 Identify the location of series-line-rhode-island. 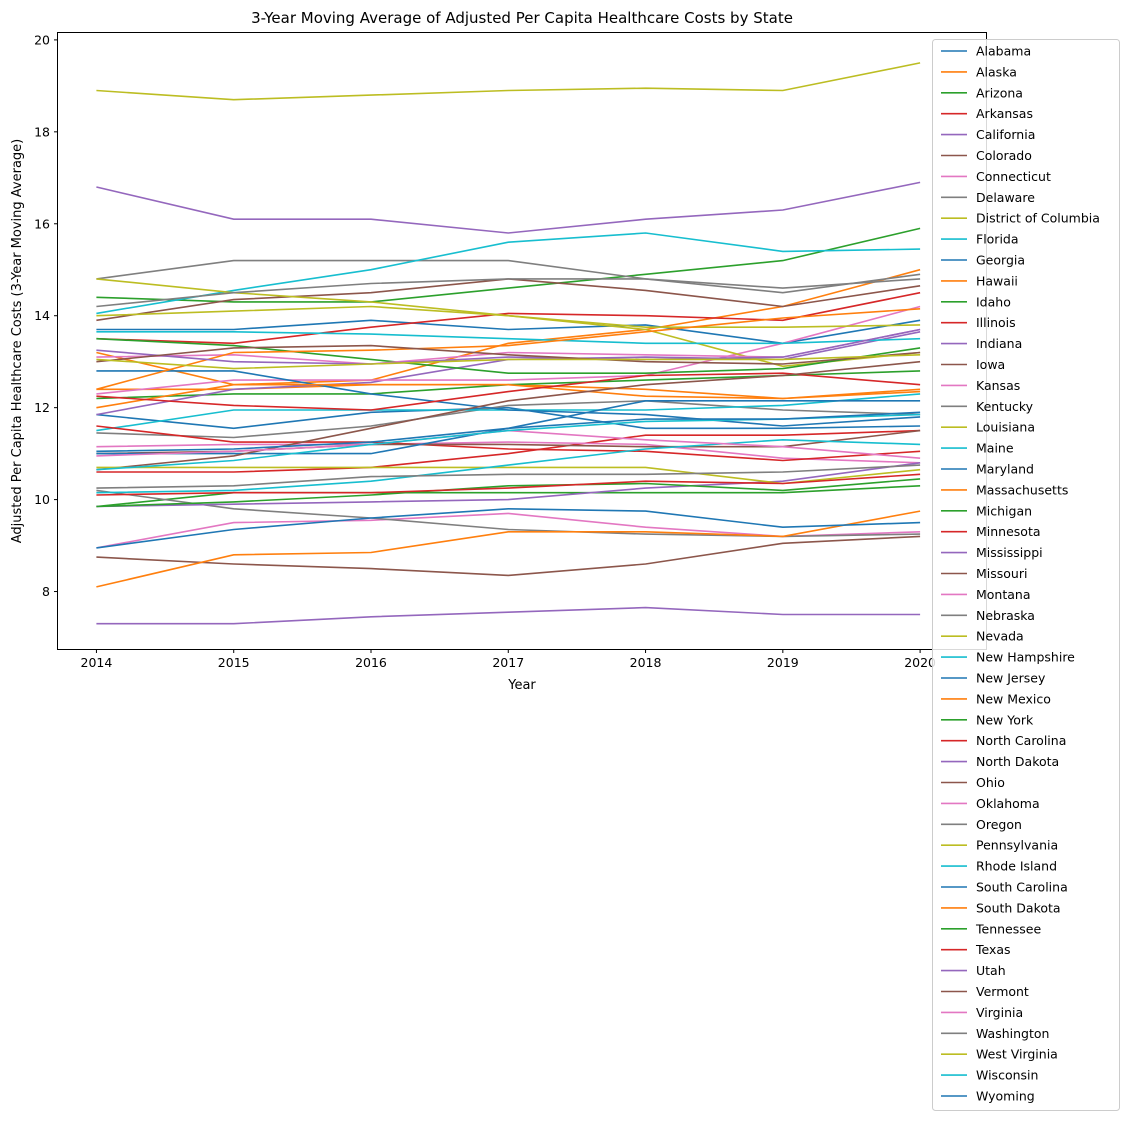
(508, 466).